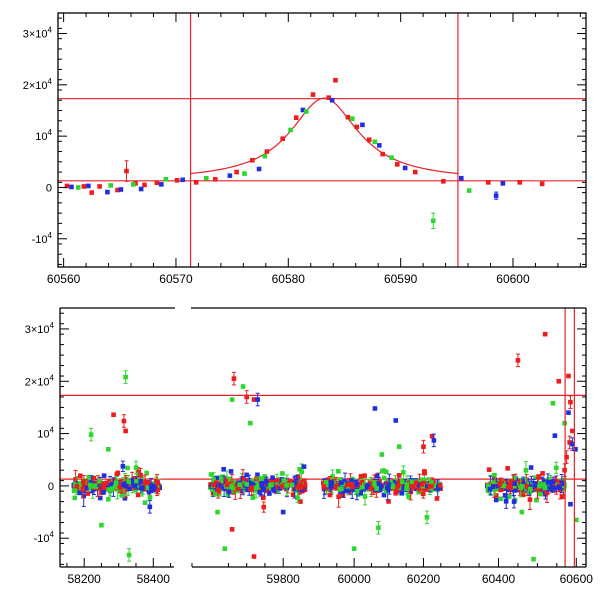  What do you see at coordinates (64, 279) in the screenshot?
I see `x-tick-label: 60560` at bounding box center [64, 279].